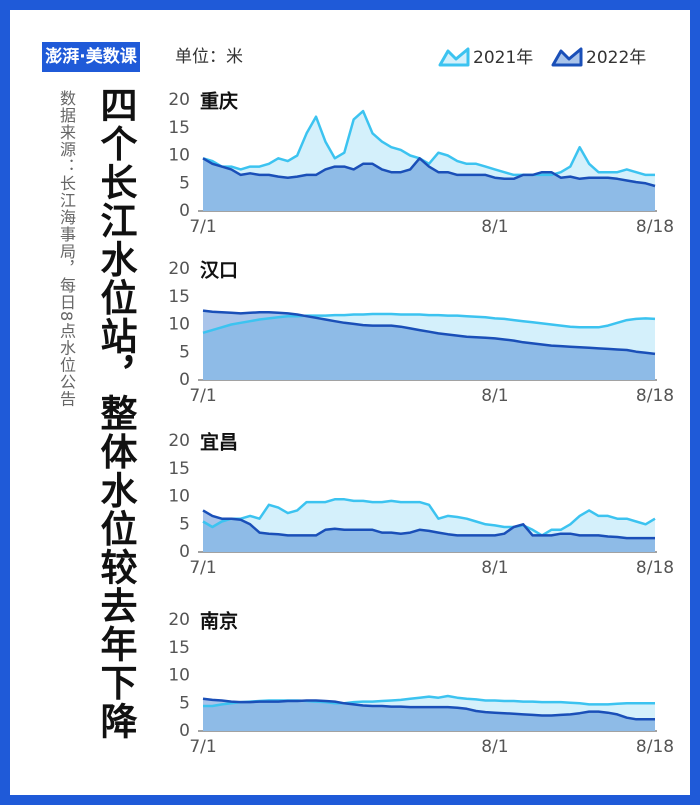 Image resolution: width=700 pixels, height=805 pixels. Describe the element at coordinates (91, 57) in the screenshot. I see `logo: 澎湃·美数课` at that location.